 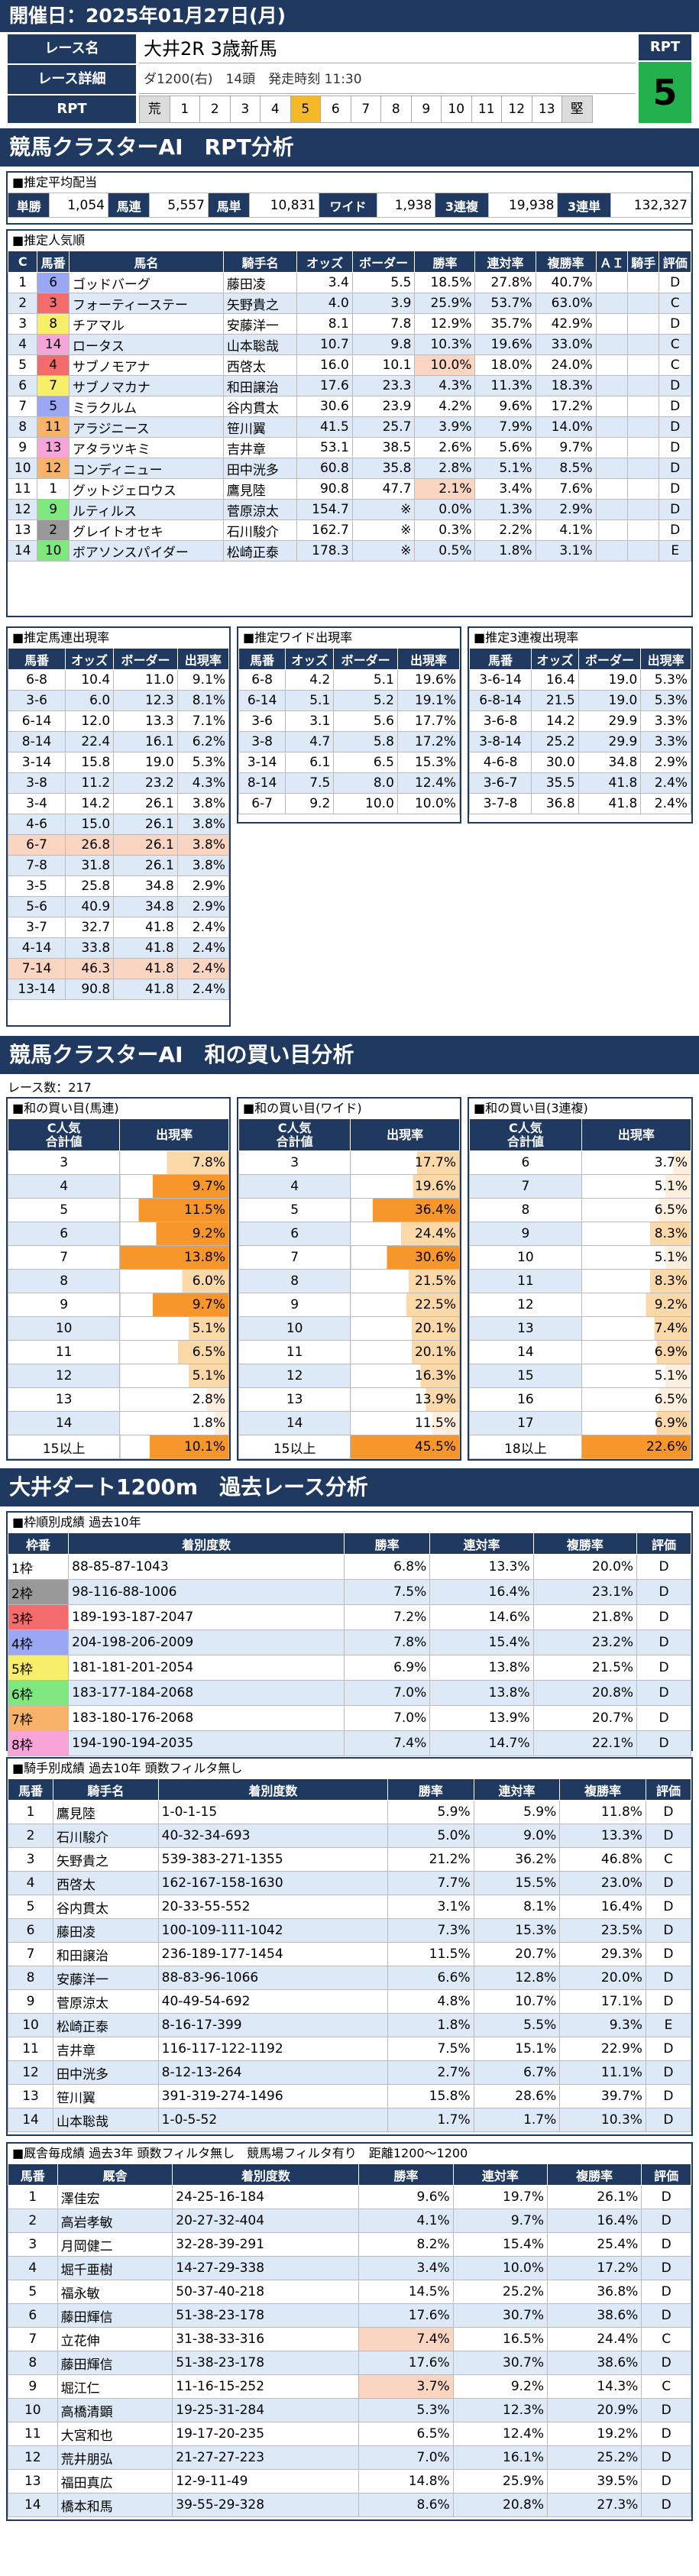 What do you see at coordinates (526, 1447) in the screenshot?
I see `wa-sanrenpuku-sum: 18以上` at bounding box center [526, 1447].